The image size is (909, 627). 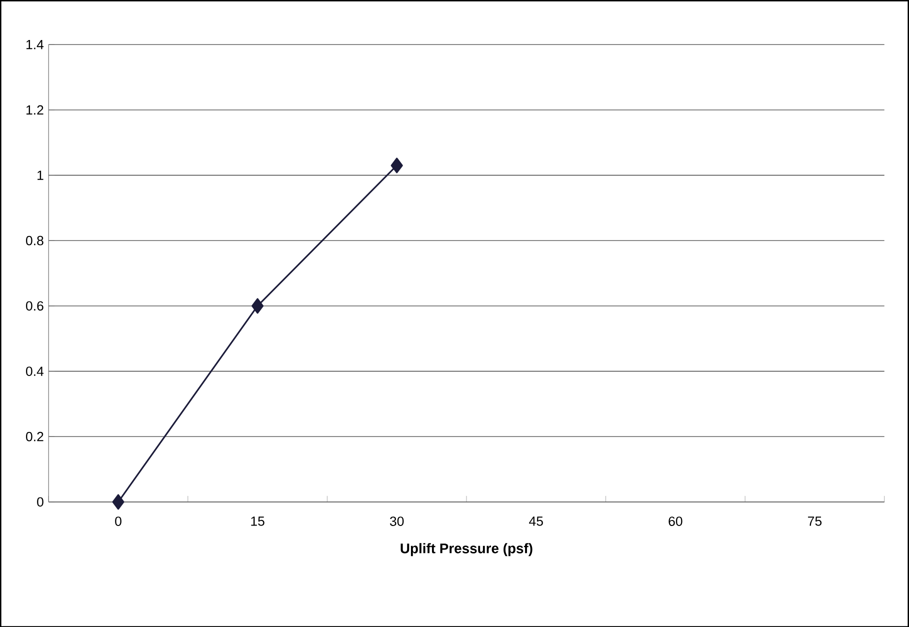 I want to click on y-tick-label: 0.2, so click(x=35, y=437).